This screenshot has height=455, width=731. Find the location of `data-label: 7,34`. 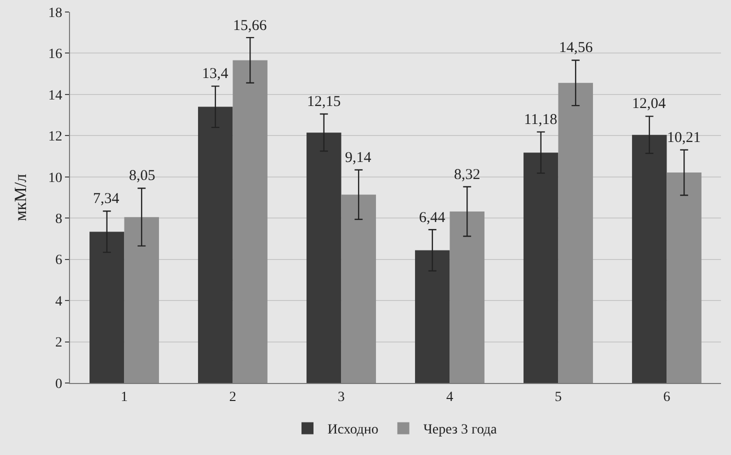

data-label: 7,34 is located at coordinates (106, 199).